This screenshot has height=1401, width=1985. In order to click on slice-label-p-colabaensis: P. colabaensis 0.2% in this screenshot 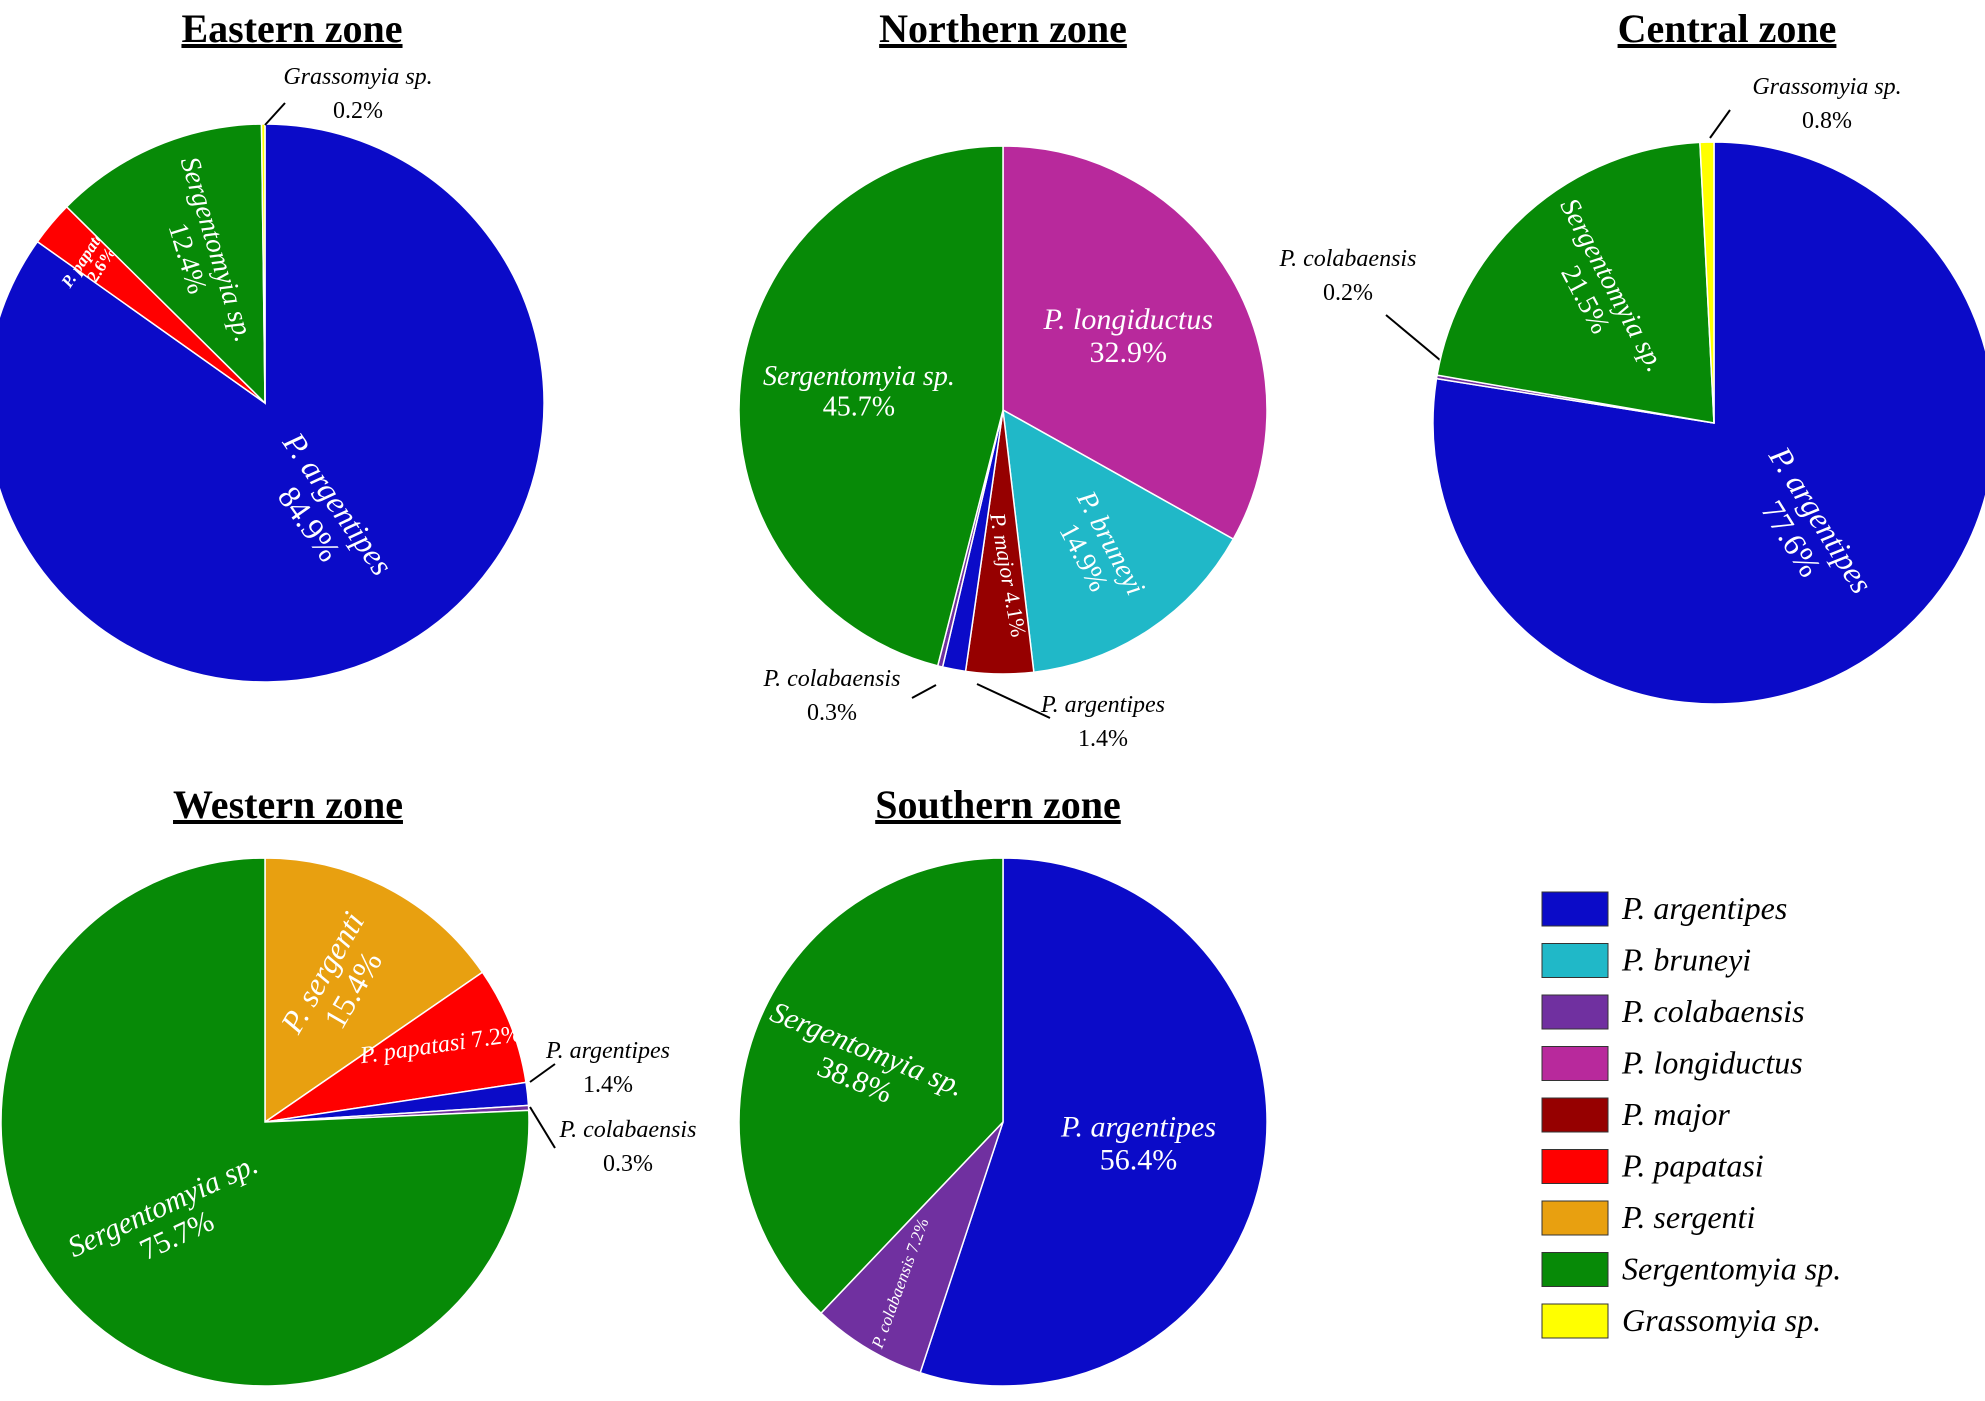, I will do `click(1348, 276)`.